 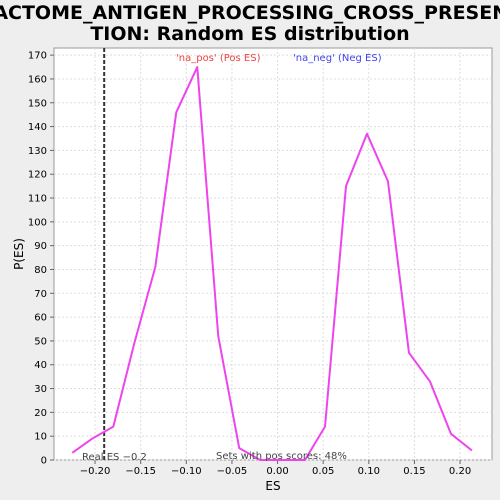 What do you see at coordinates (37, 222) in the screenshot?
I see `y-tick-label: 100` at bounding box center [37, 222].